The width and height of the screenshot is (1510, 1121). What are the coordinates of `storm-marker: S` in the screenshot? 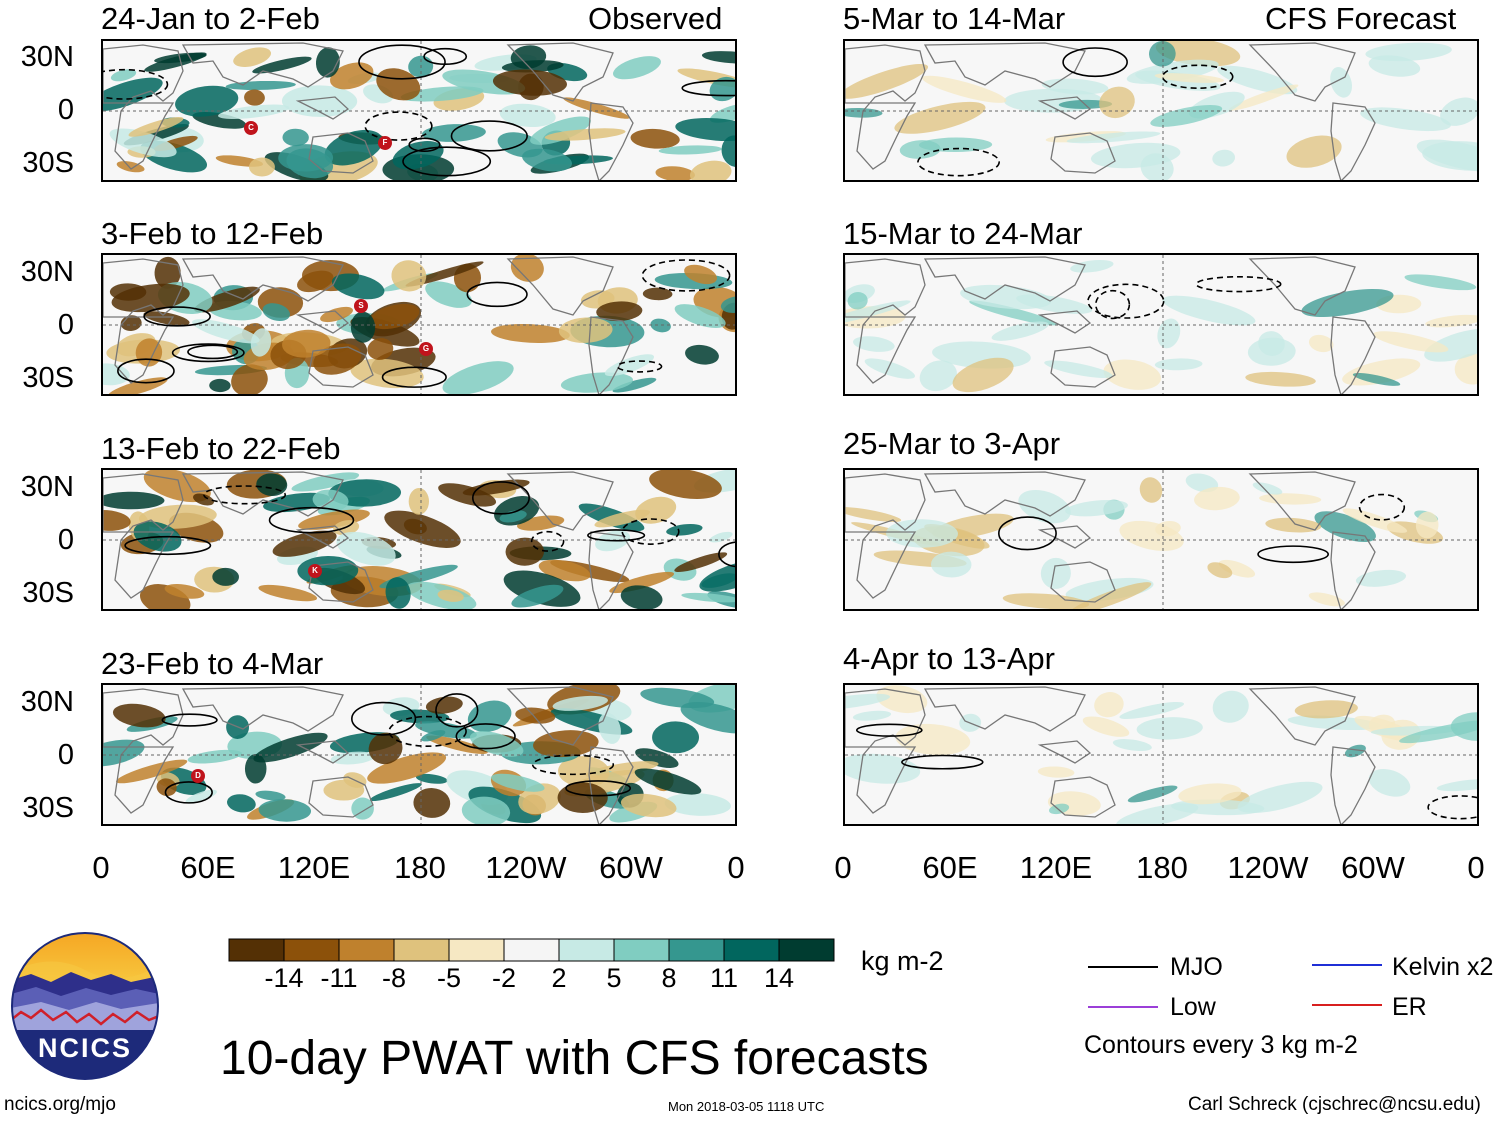 It's located at (361, 306).